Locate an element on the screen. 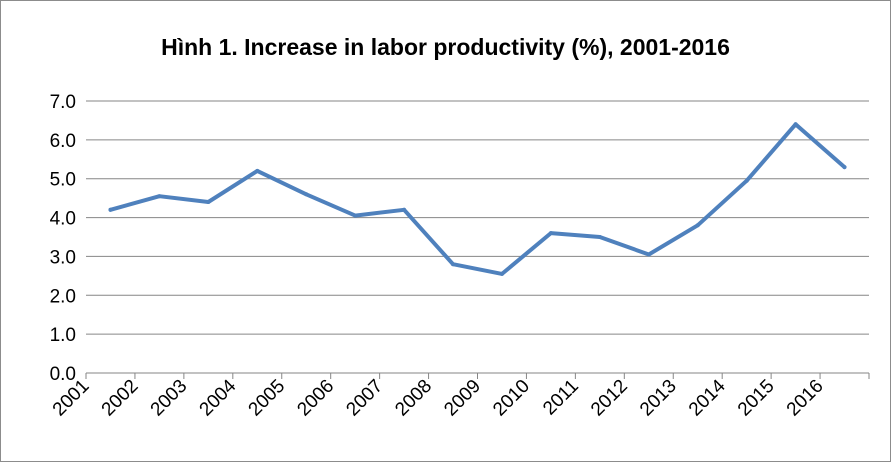 The width and height of the screenshot is (891, 462). x-tick-label-2003: 2003 is located at coordinates (169, 398).